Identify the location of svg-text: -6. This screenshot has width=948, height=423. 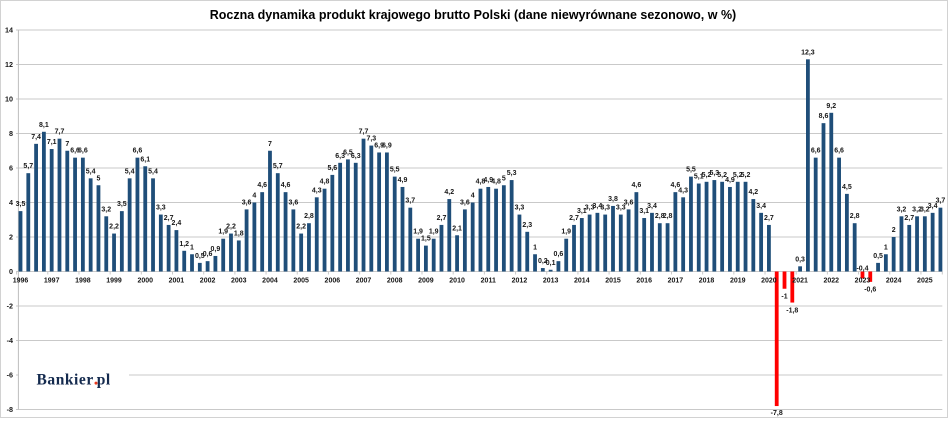
(10, 375).